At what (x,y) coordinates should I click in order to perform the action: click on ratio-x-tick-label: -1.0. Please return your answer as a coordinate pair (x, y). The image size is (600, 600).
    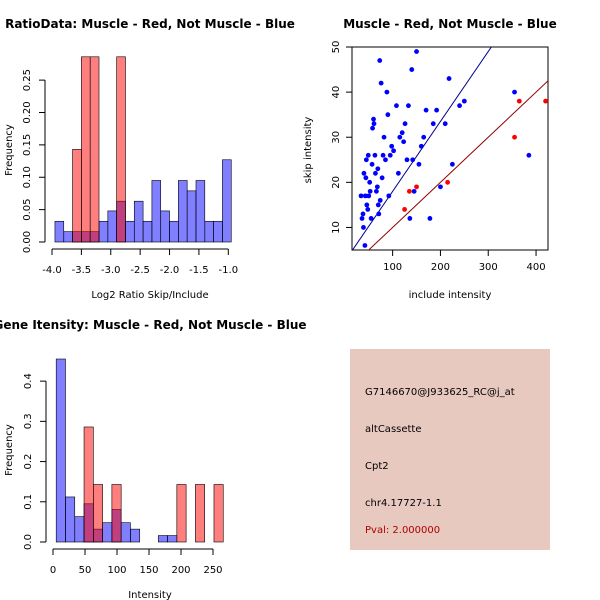
    Looking at the image, I should click on (229, 270).